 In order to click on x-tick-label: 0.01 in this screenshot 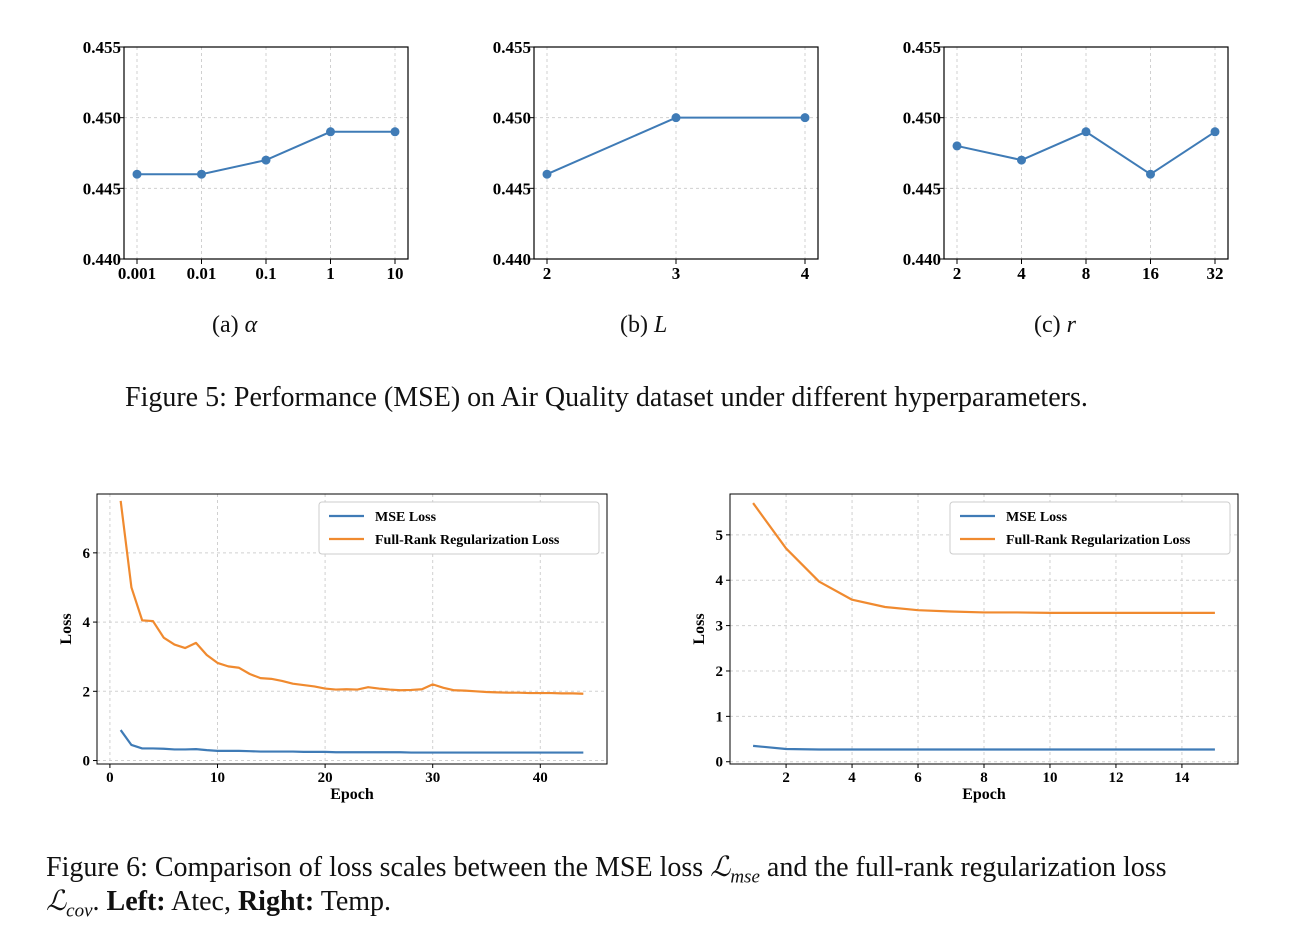, I will do `click(202, 273)`.